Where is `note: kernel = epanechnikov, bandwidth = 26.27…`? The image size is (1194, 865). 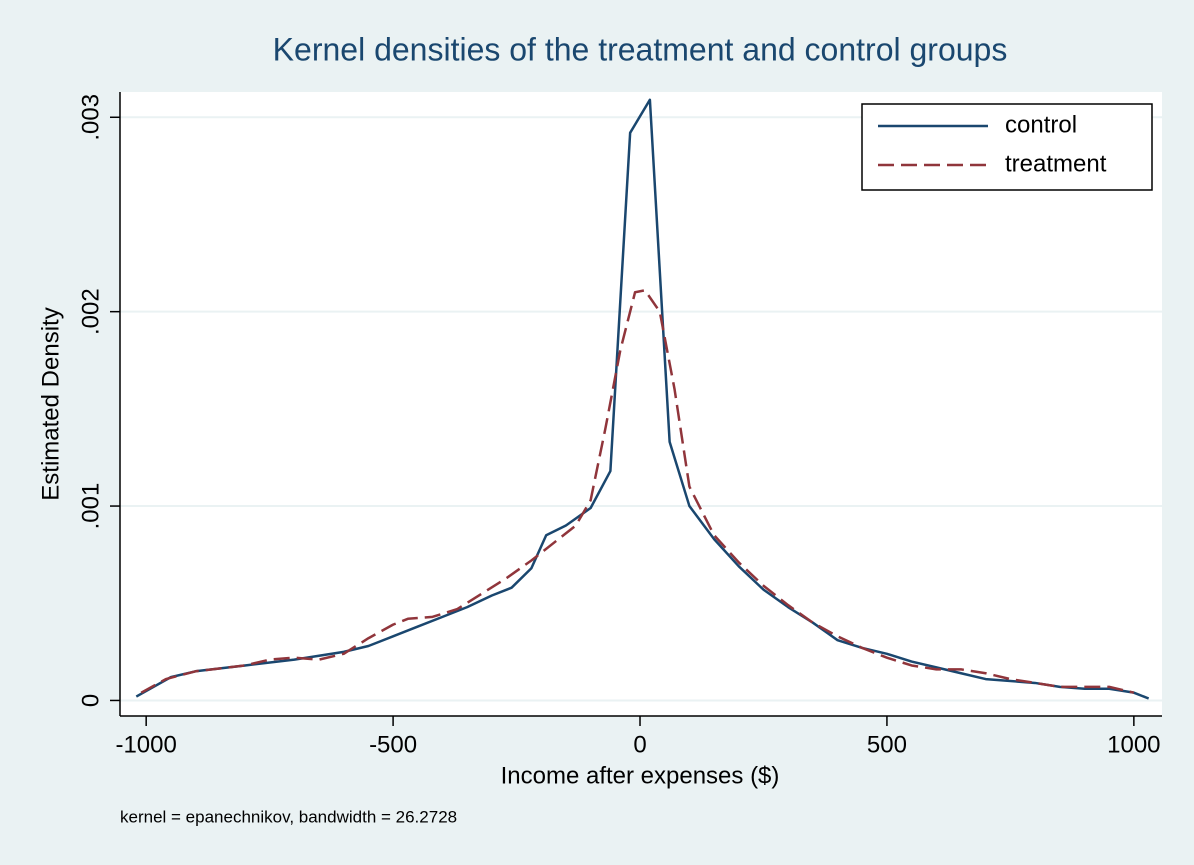
note: kernel = epanechnikov, bandwidth = 26.27… is located at coordinates (288, 816).